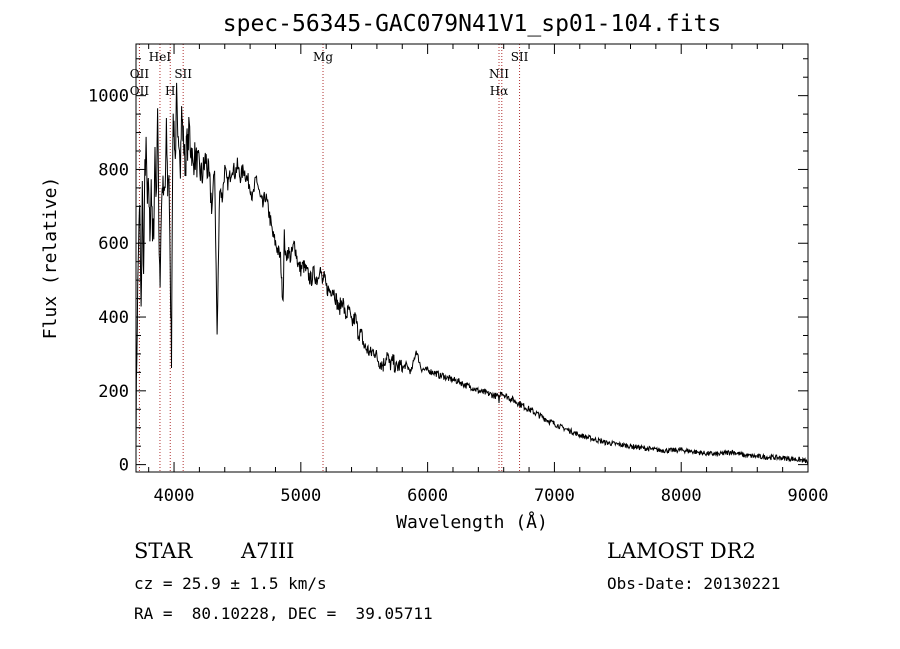 The image size is (900, 649). I want to click on line-marker-label: HeI, so click(160, 57).